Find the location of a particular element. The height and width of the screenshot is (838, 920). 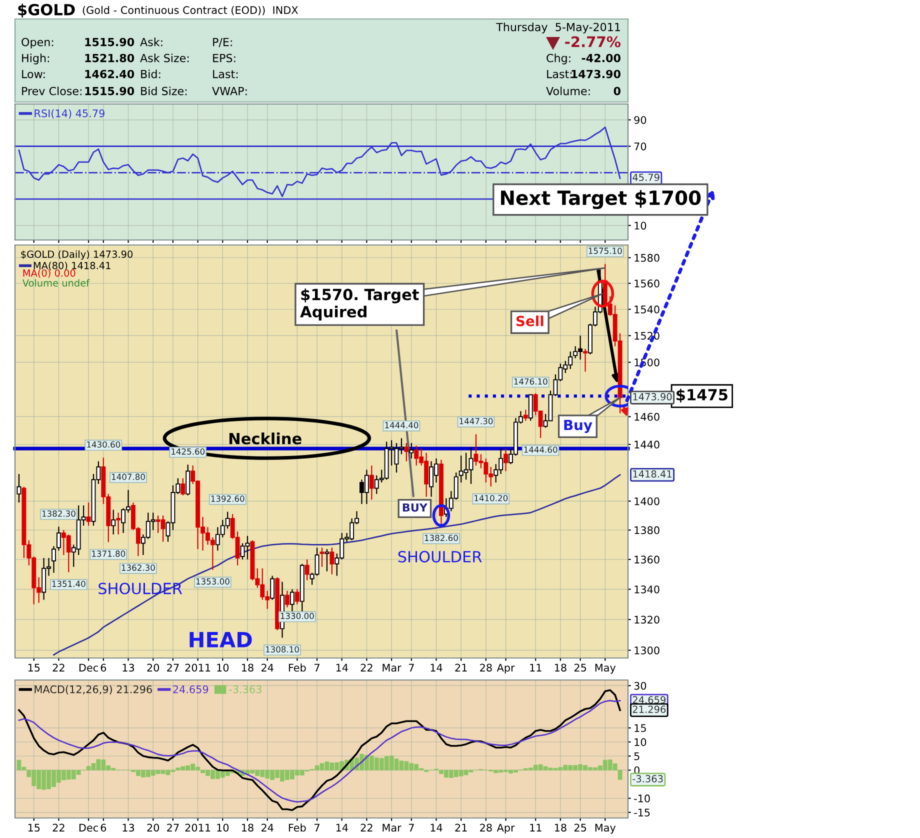

text: Bid Size: is located at coordinates (164, 91).